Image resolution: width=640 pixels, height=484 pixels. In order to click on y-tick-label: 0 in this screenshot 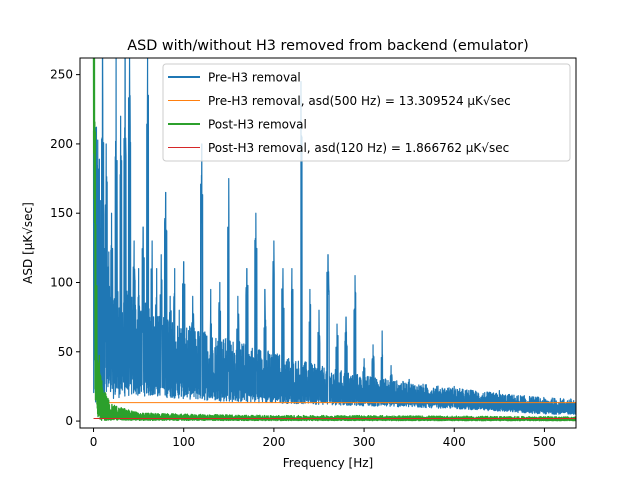, I will do `click(69, 421)`.